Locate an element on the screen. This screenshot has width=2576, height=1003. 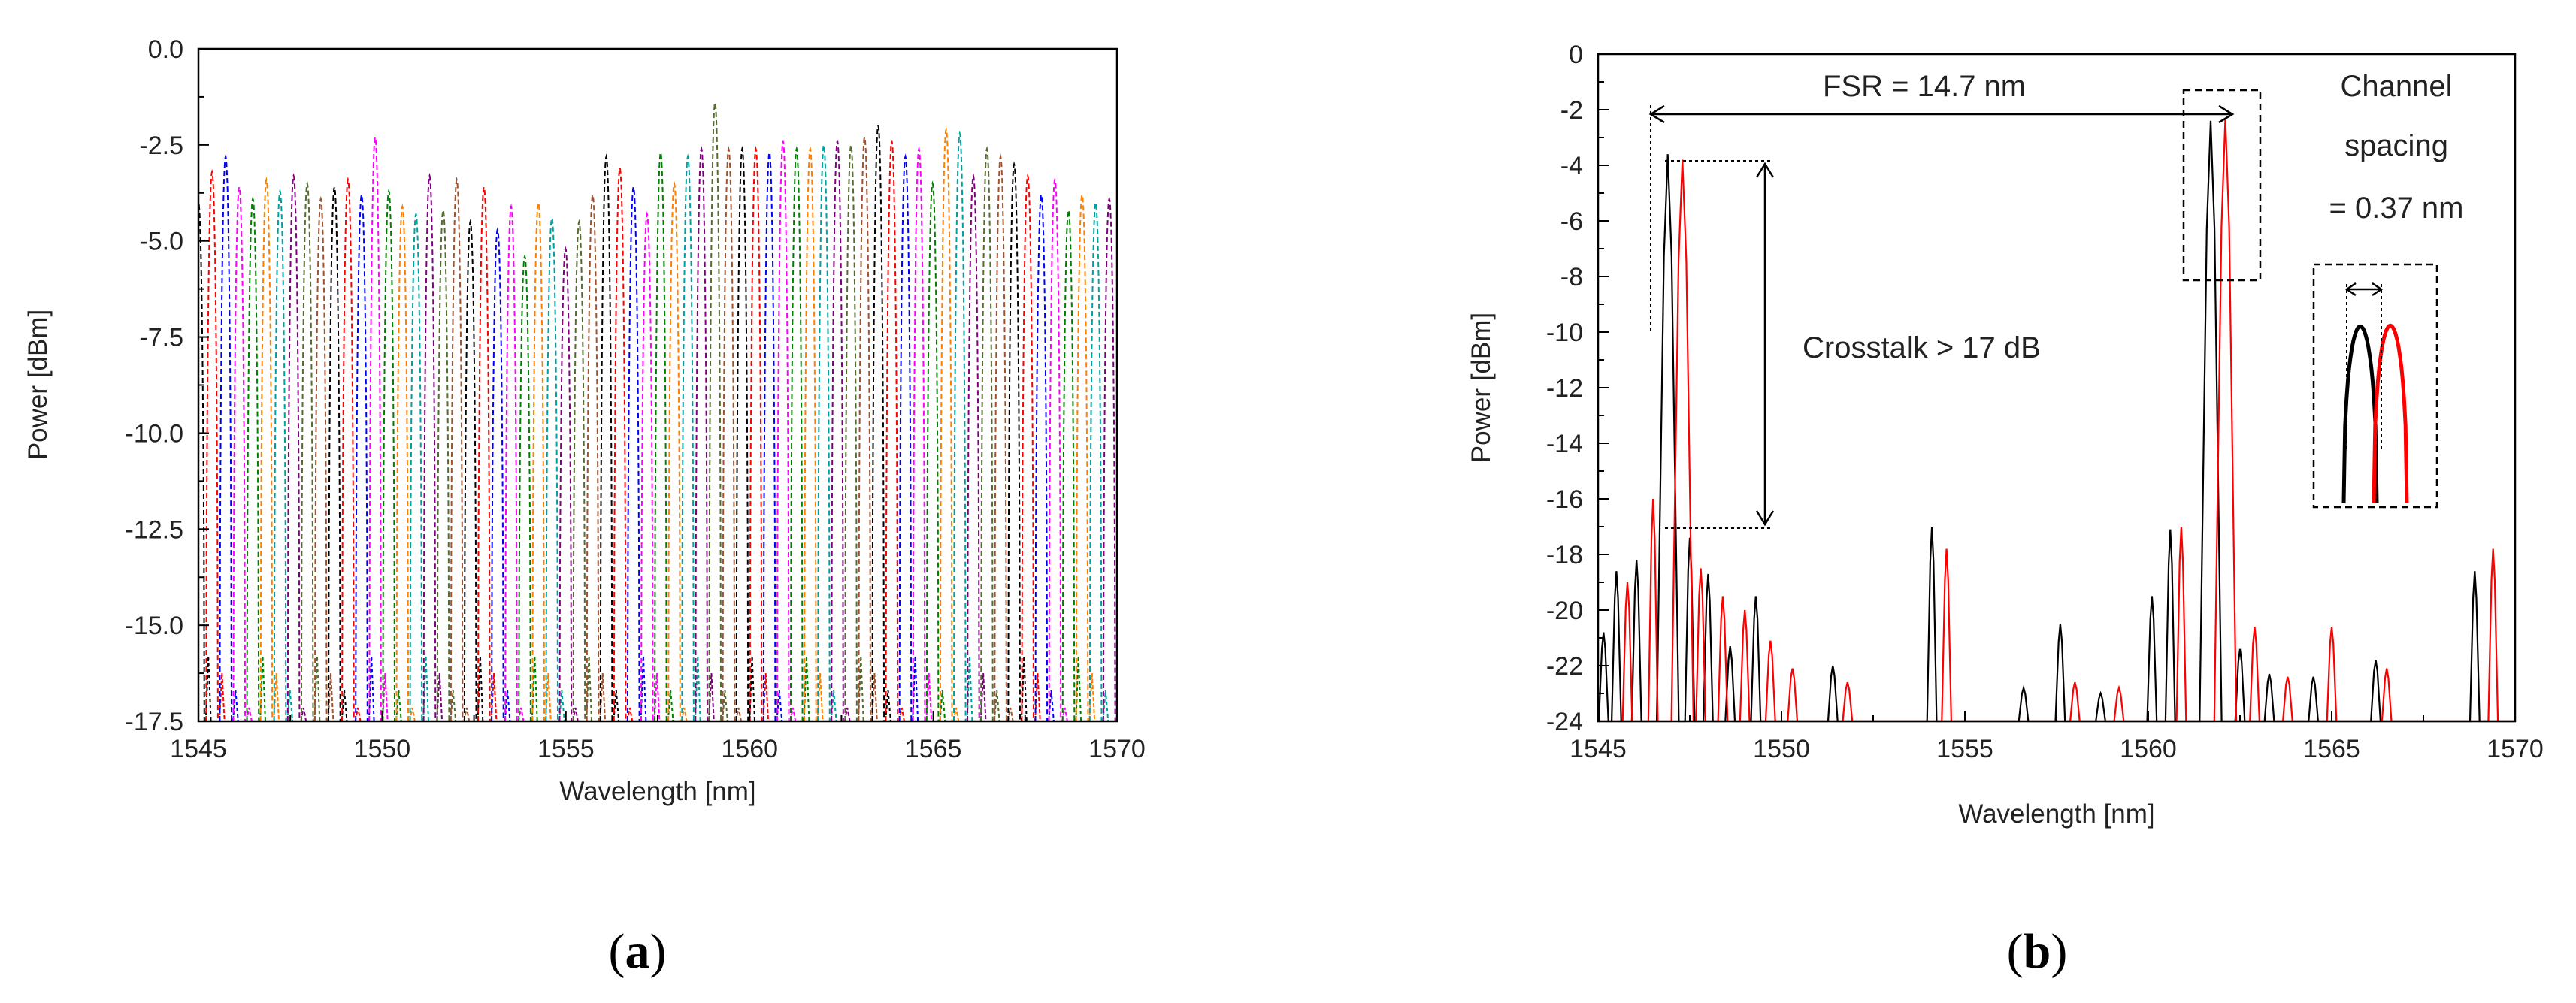
y-tick-label: -5.0 is located at coordinates (161, 242).